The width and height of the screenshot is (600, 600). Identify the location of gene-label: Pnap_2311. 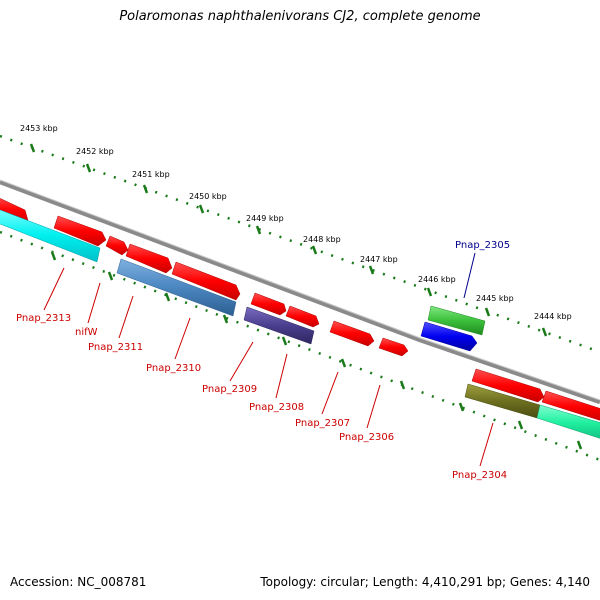
(115, 347).